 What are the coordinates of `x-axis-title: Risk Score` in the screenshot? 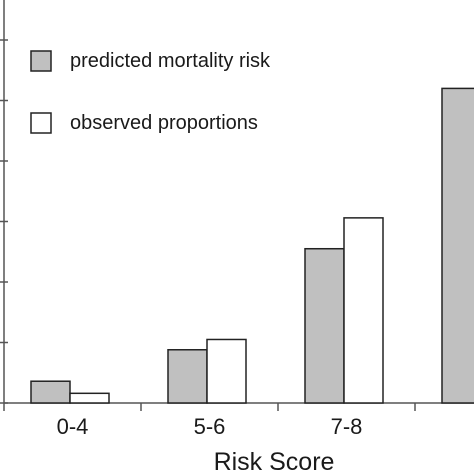 It's located at (274, 461).